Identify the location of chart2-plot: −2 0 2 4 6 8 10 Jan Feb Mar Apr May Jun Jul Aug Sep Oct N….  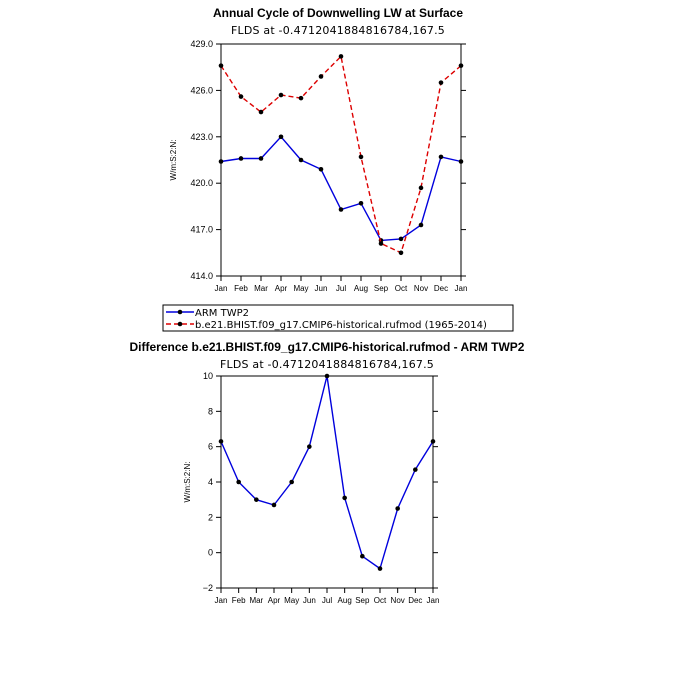
(321, 488).